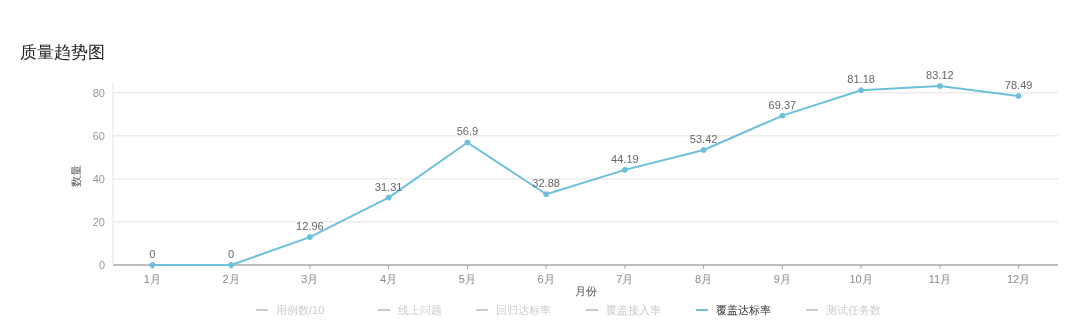  I want to click on x-tick-label: 9月, so click(782, 279).